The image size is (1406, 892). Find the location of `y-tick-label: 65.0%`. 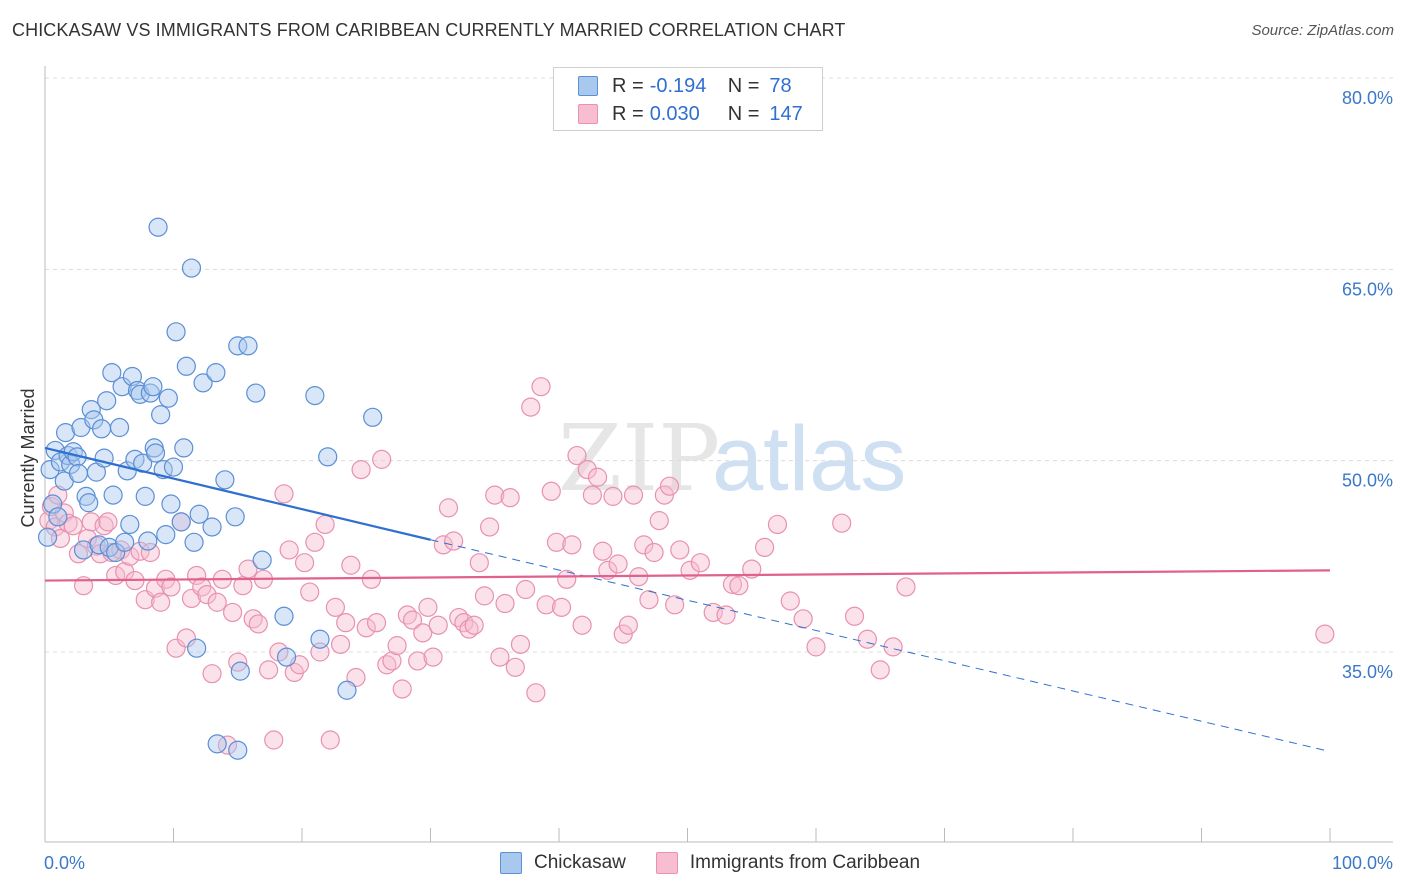

y-tick-label: 65.0% is located at coordinates (1367, 289).